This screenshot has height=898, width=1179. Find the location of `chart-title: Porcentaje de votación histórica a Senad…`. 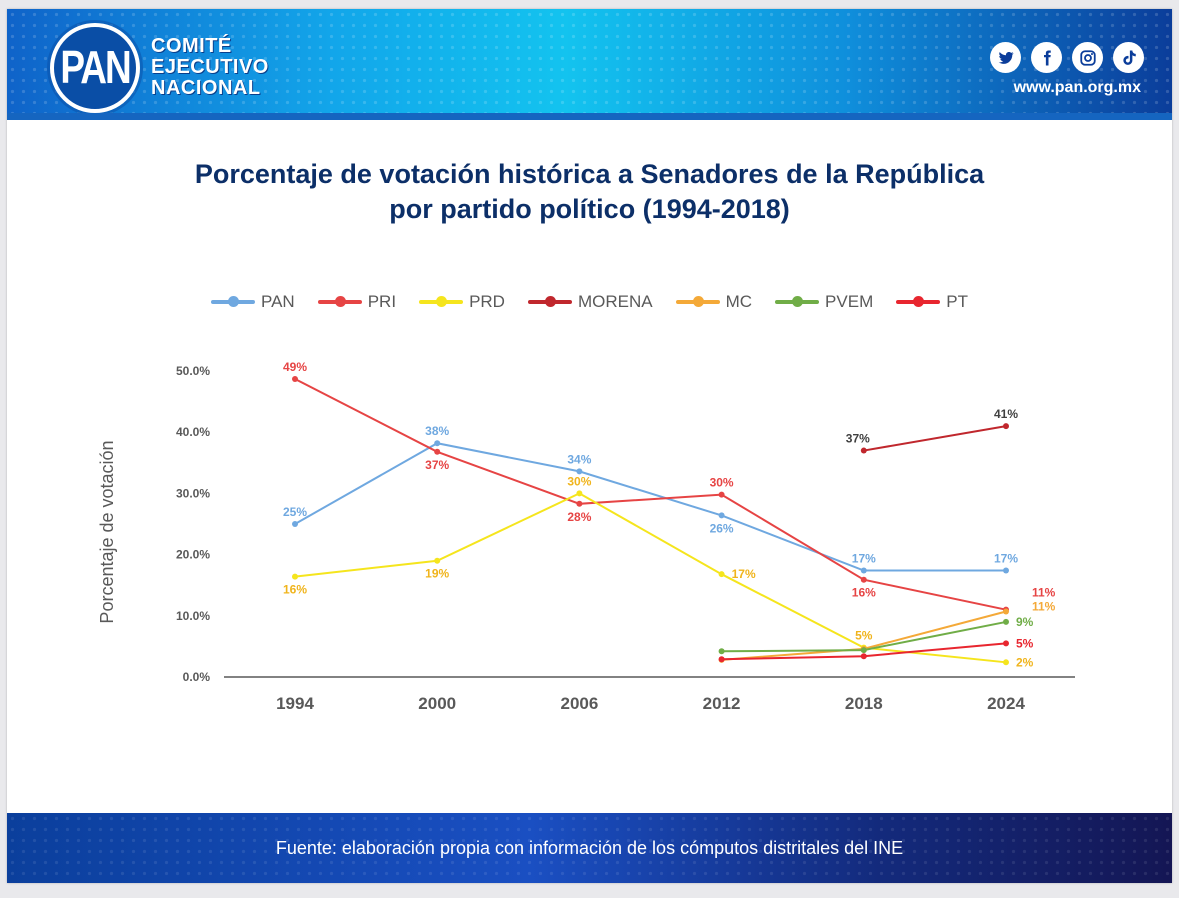

chart-title: Porcentaje de votación histórica a Senad… is located at coordinates (589, 192).